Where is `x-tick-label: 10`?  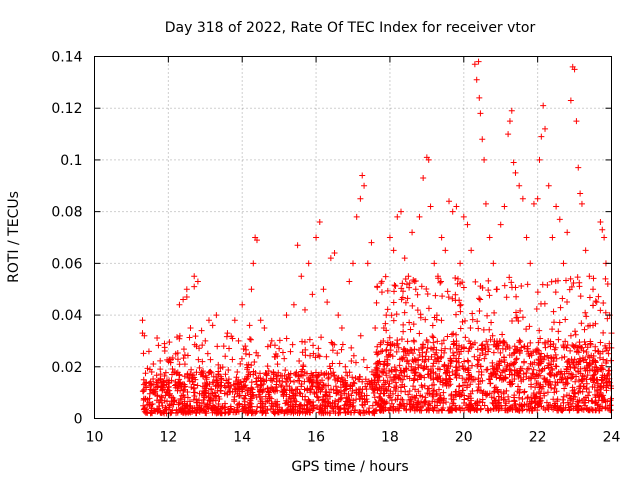
x-tick-label: 10 is located at coordinates (95, 438).